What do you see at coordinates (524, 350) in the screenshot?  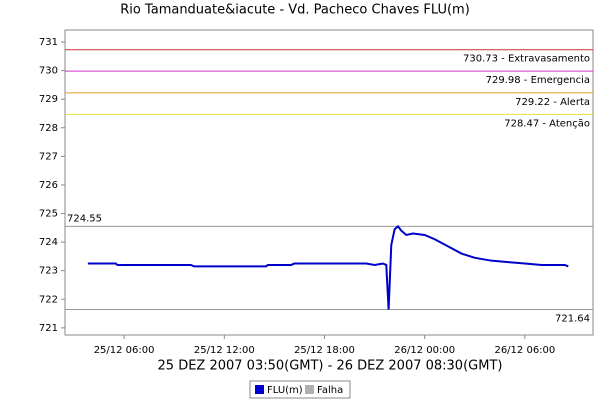 I see `x-tick-label: 26/12 06:00` at bounding box center [524, 350].